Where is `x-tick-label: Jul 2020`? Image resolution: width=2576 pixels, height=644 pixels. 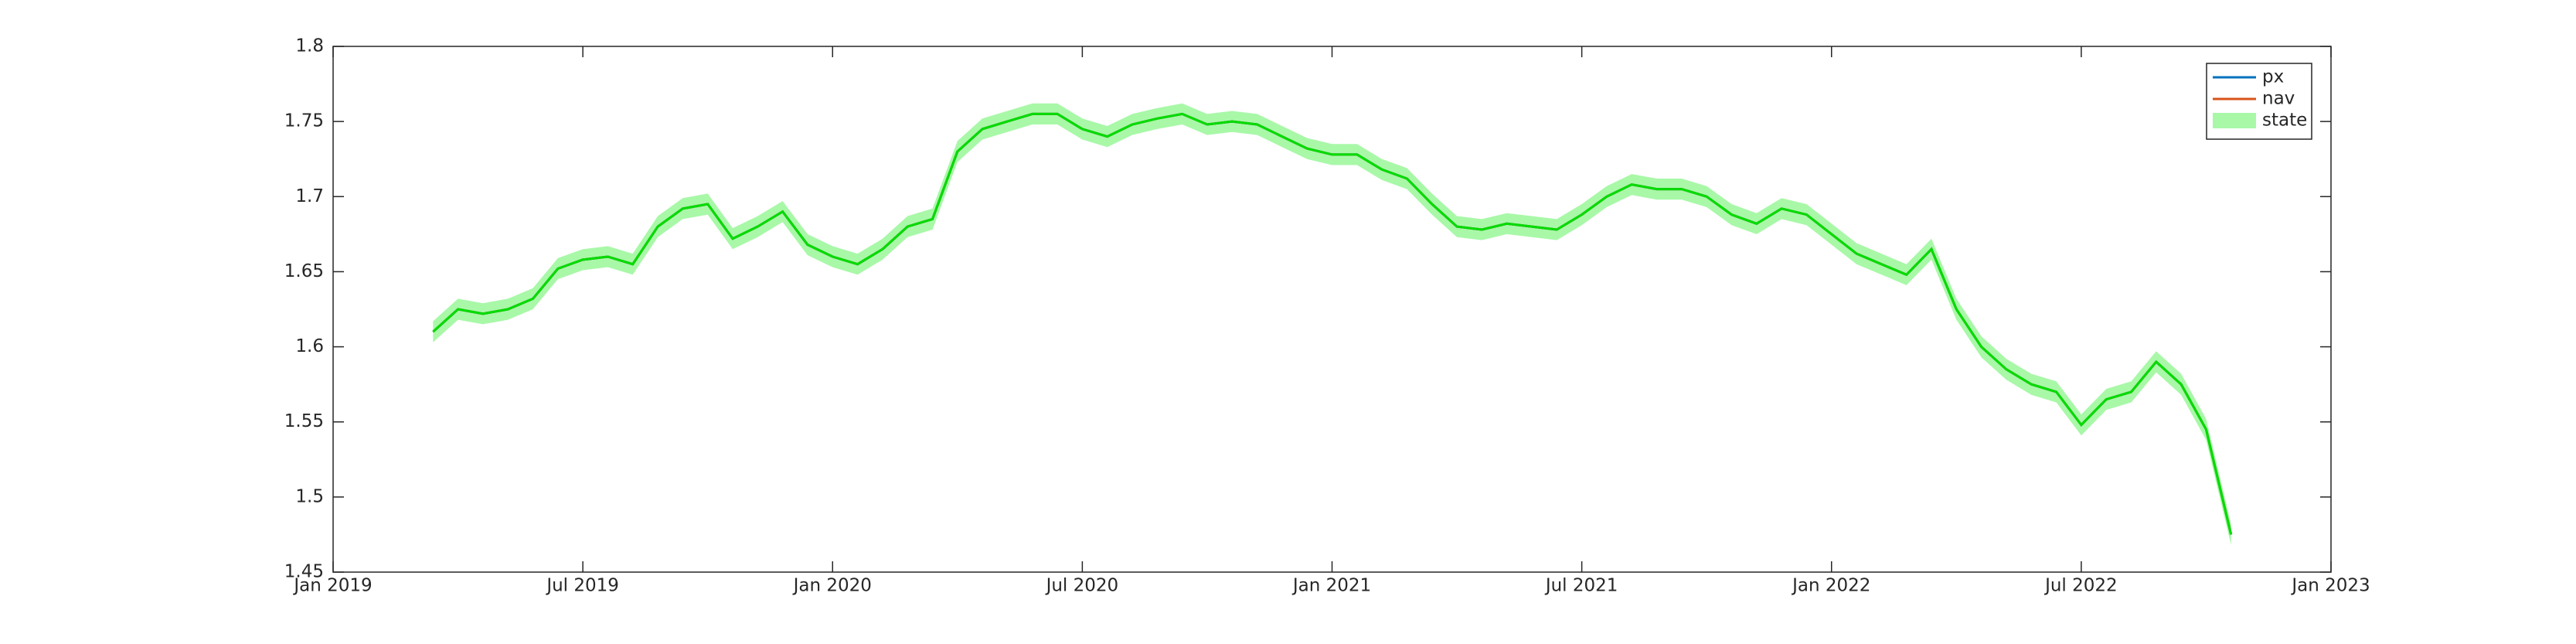
x-tick-label: Jul 2020 is located at coordinates (1082, 586).